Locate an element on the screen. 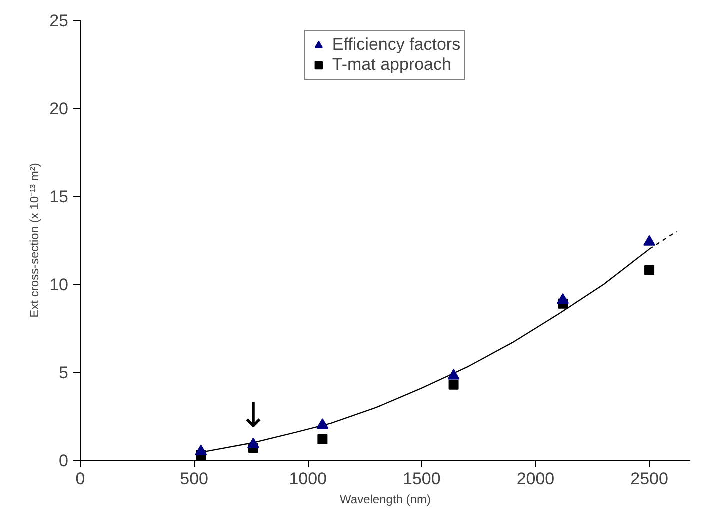 The width and height of the screenshot is (701, 521). x-tick-label: 500 is located at coordinates (194, 479).